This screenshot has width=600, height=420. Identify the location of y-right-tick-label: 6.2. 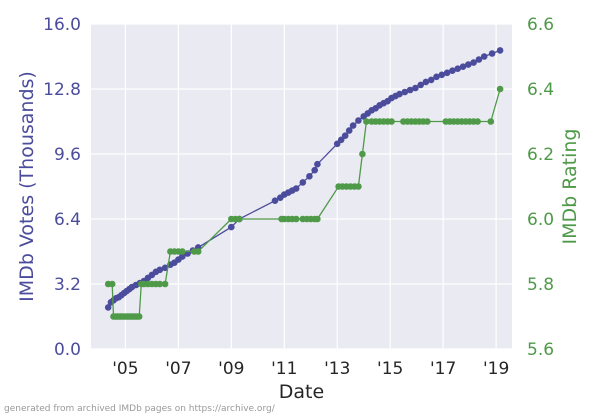
(540, 155).